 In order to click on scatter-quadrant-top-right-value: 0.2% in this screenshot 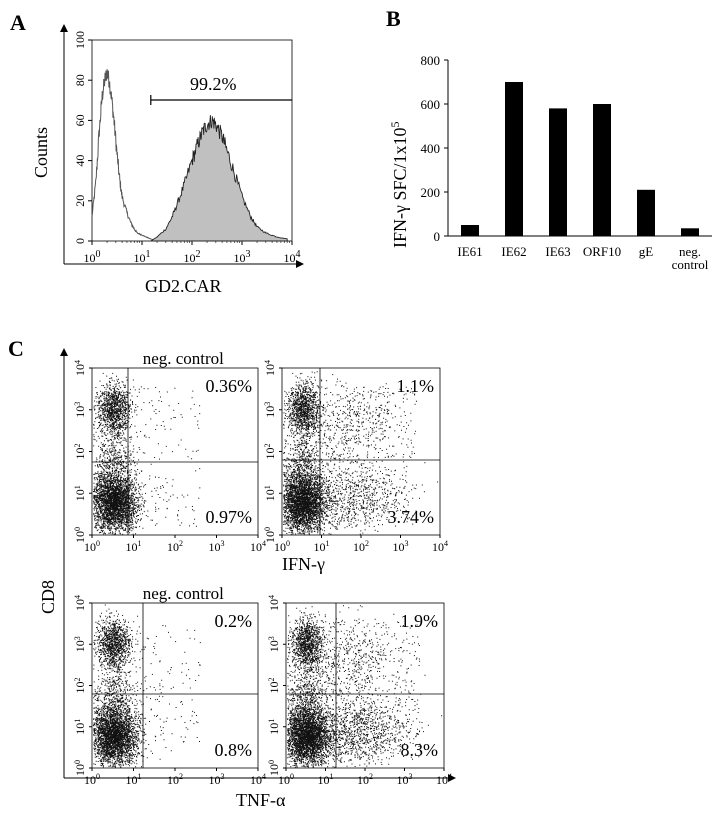, I will do `click(234, 621)`.